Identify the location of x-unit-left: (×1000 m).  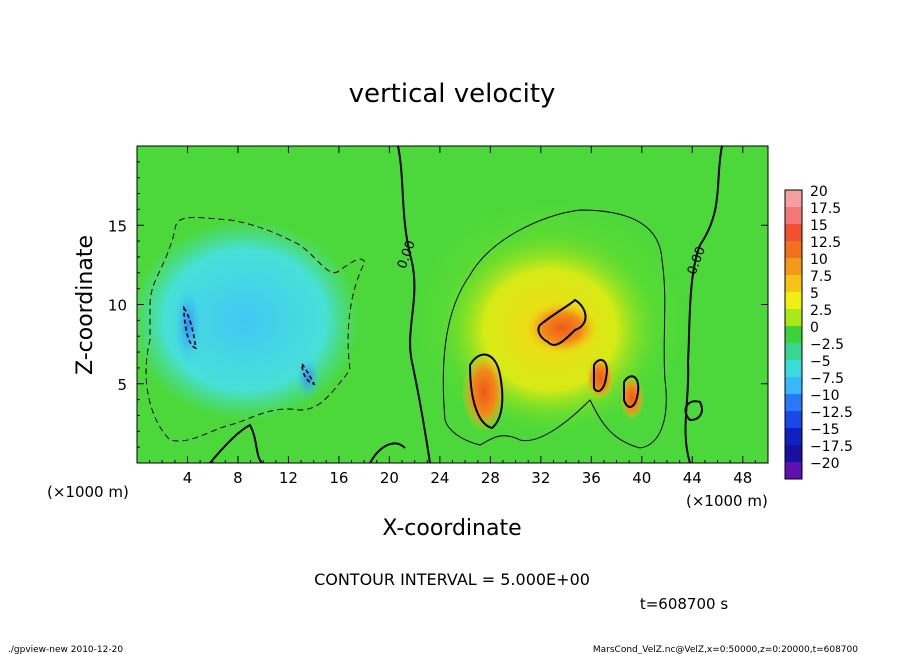
(88, 492).